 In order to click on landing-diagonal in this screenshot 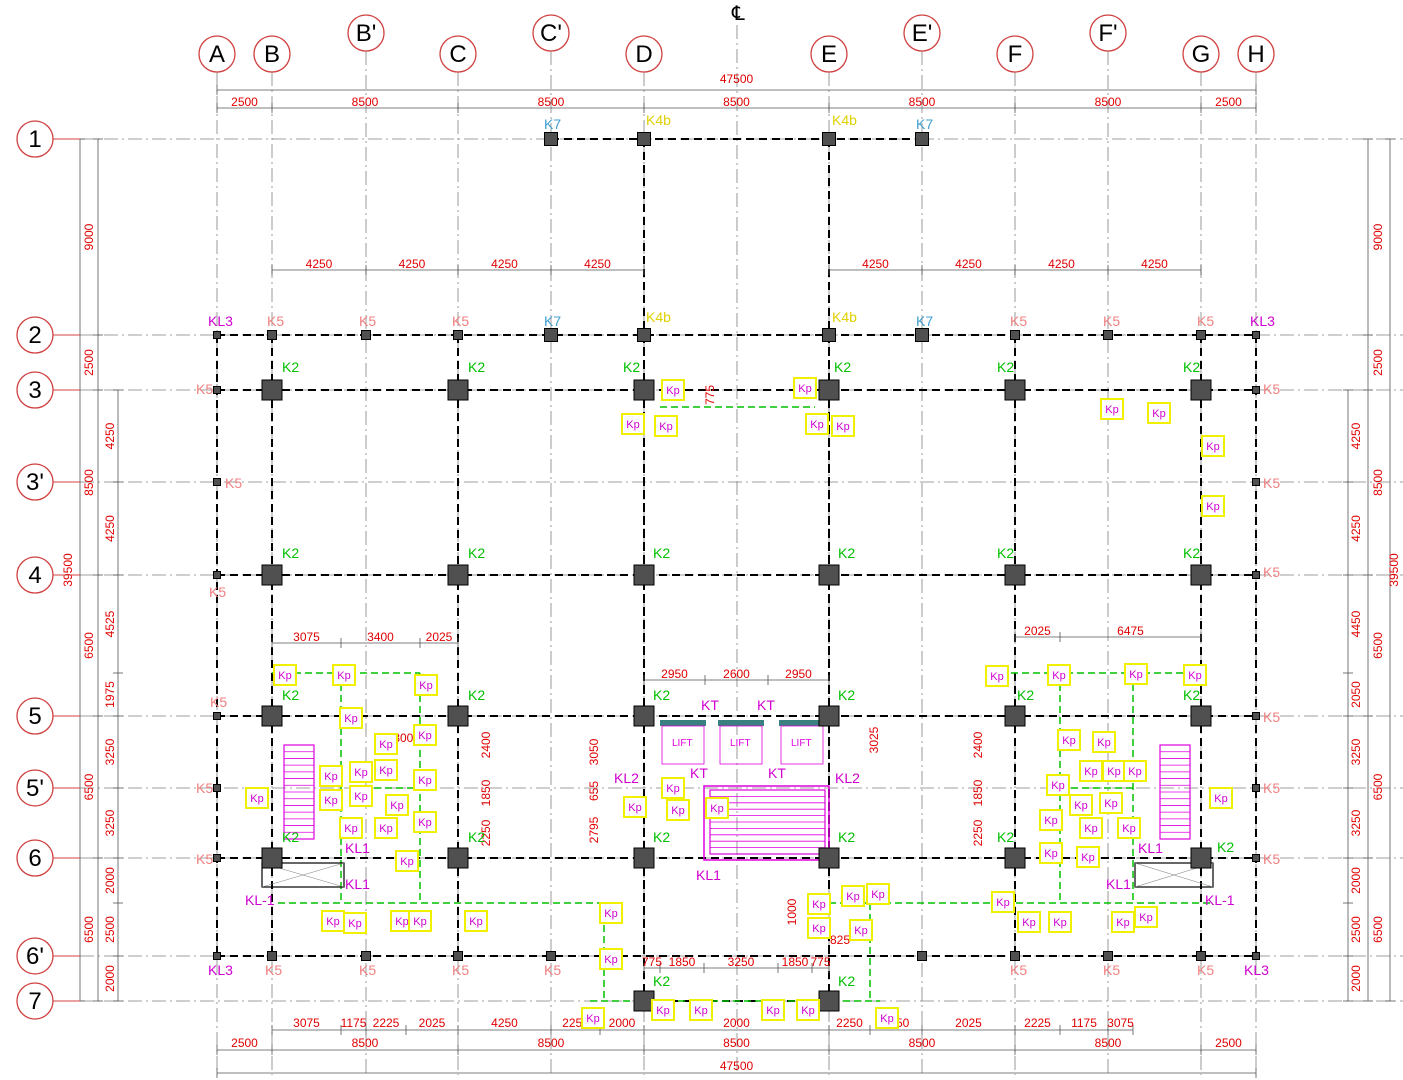, I will do `click(303, 875)`.